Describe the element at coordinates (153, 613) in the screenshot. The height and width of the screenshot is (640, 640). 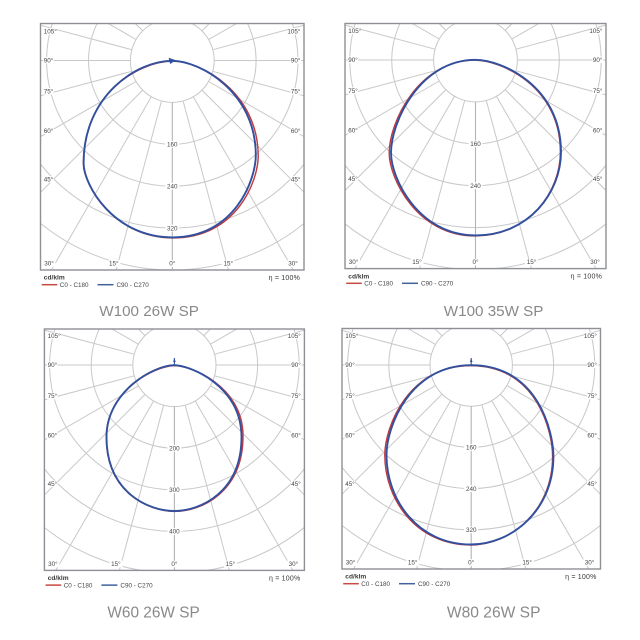
I see `svg-text: W60 26W SP` at that location.